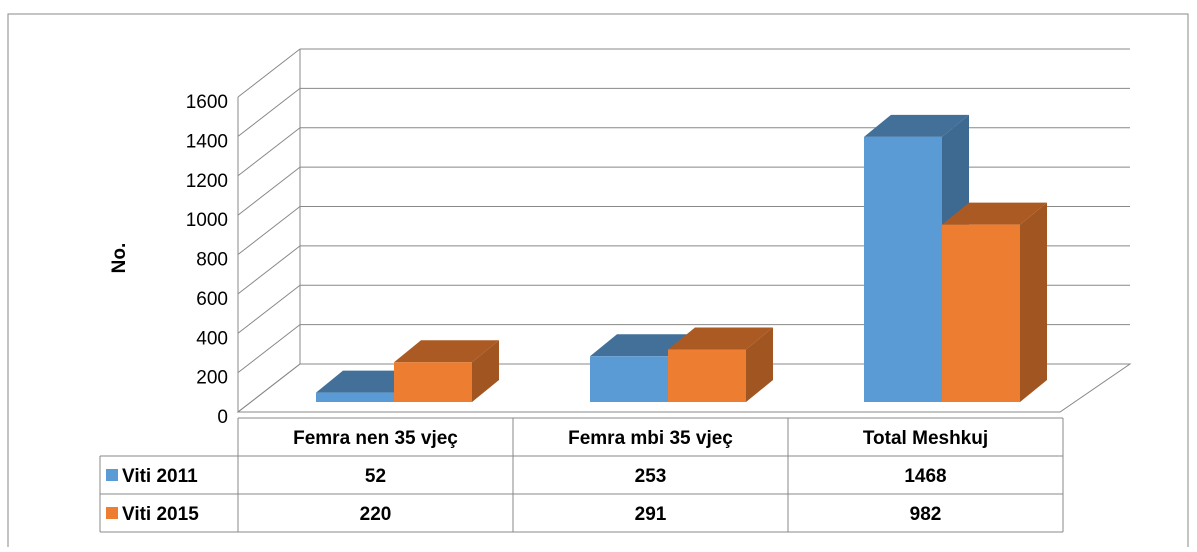  I want to click on table-value: 52, so click(375, 476).